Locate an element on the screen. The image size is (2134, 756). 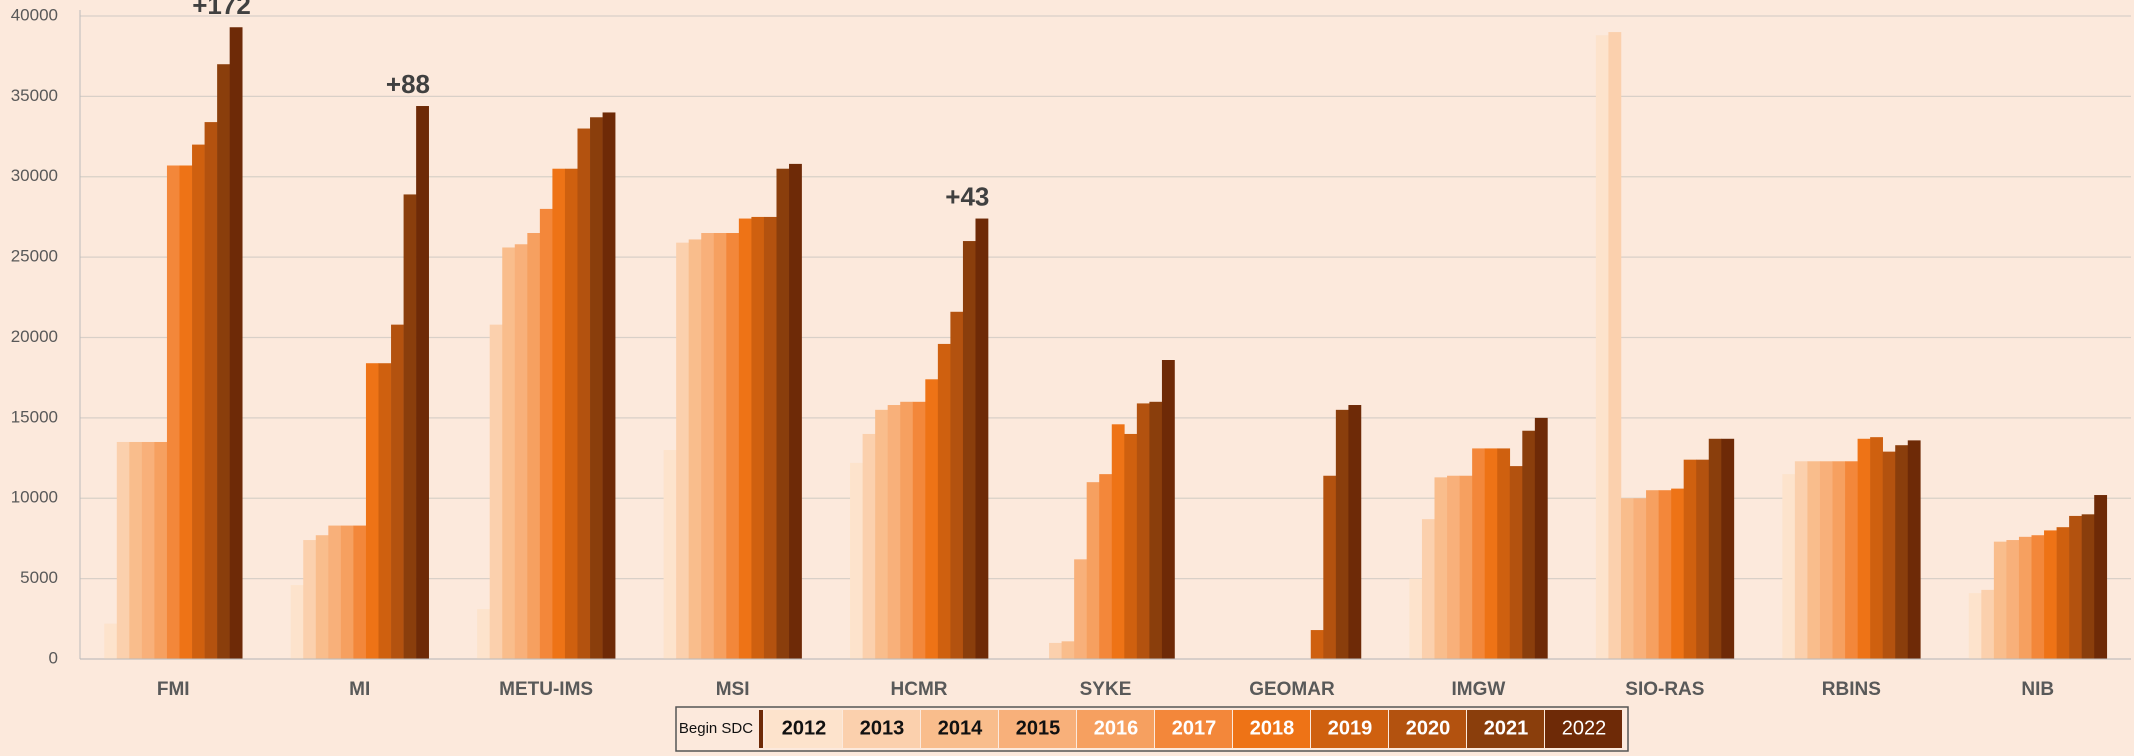
y-tick-label: 35000 is located at coordinates (34, 95).